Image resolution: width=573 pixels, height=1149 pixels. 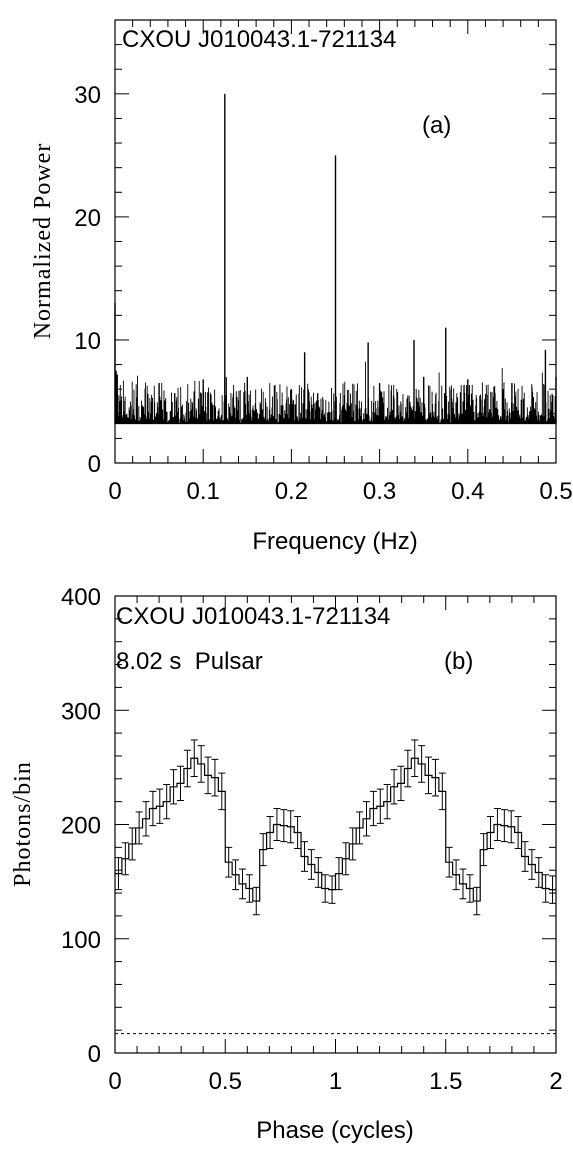 I want to click on panel-b-pulsar-label: 8.02 s Pulsar, so click(x=189, y=661).